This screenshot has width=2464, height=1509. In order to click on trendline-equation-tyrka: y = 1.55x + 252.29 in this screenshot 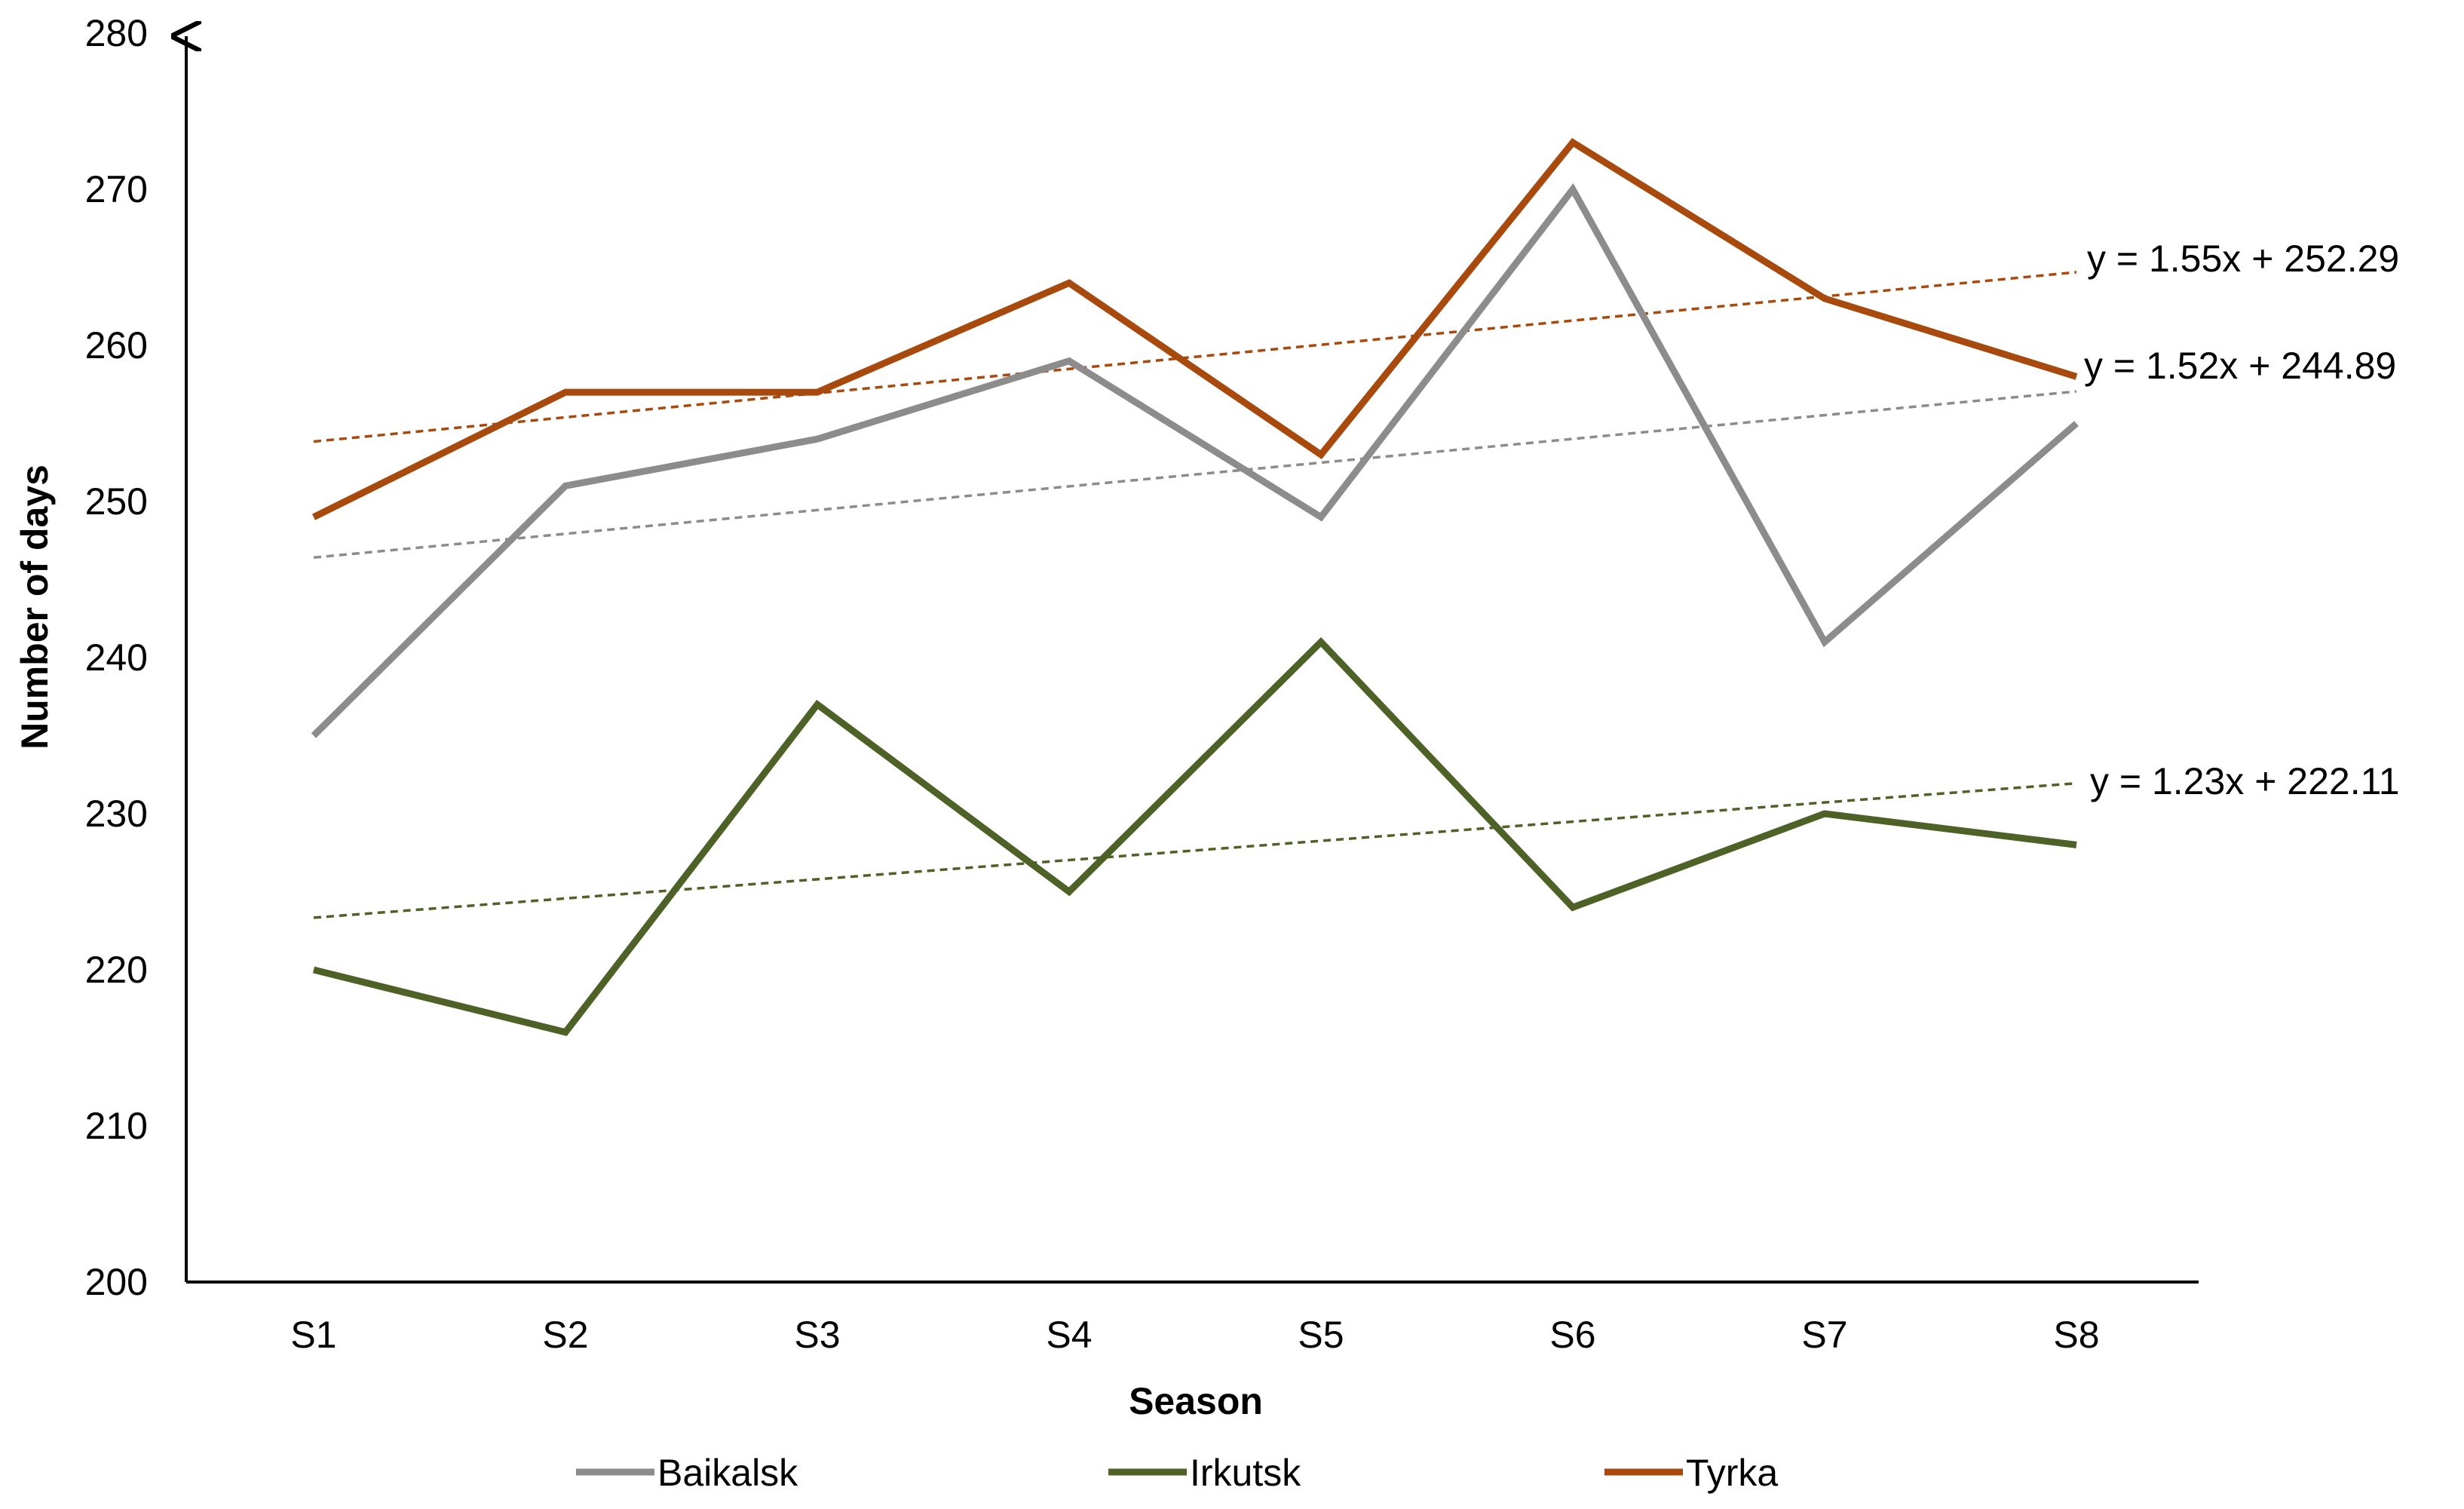, I will do `click(2243, 259)`.